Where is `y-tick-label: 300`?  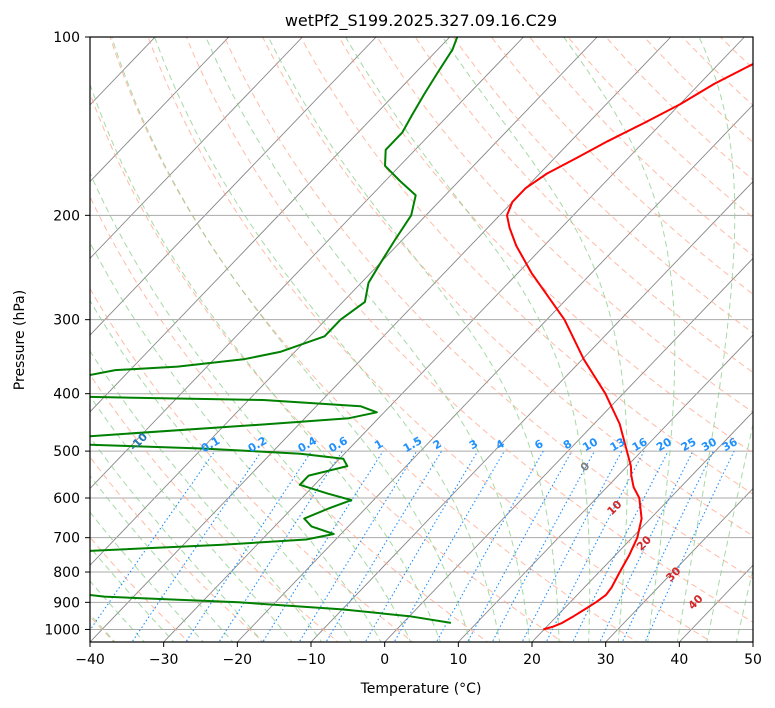
y-tick-label: 300 is located at coordinates (66, 321).